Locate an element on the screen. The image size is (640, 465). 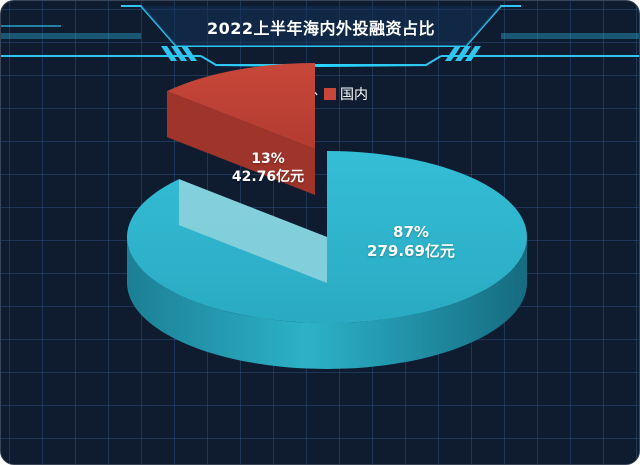
slice-percent-overseas: 87% is located at coordinates (411, 232).